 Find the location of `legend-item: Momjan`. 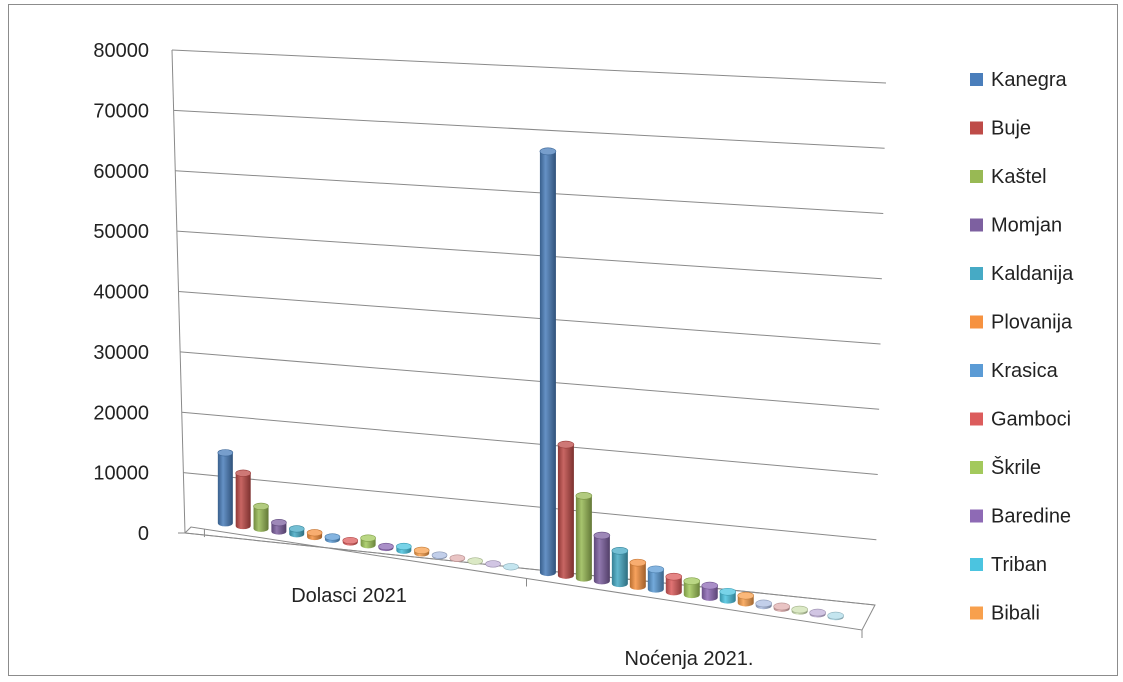

legend-item: Momjan is located at coordinates (1016, 226).